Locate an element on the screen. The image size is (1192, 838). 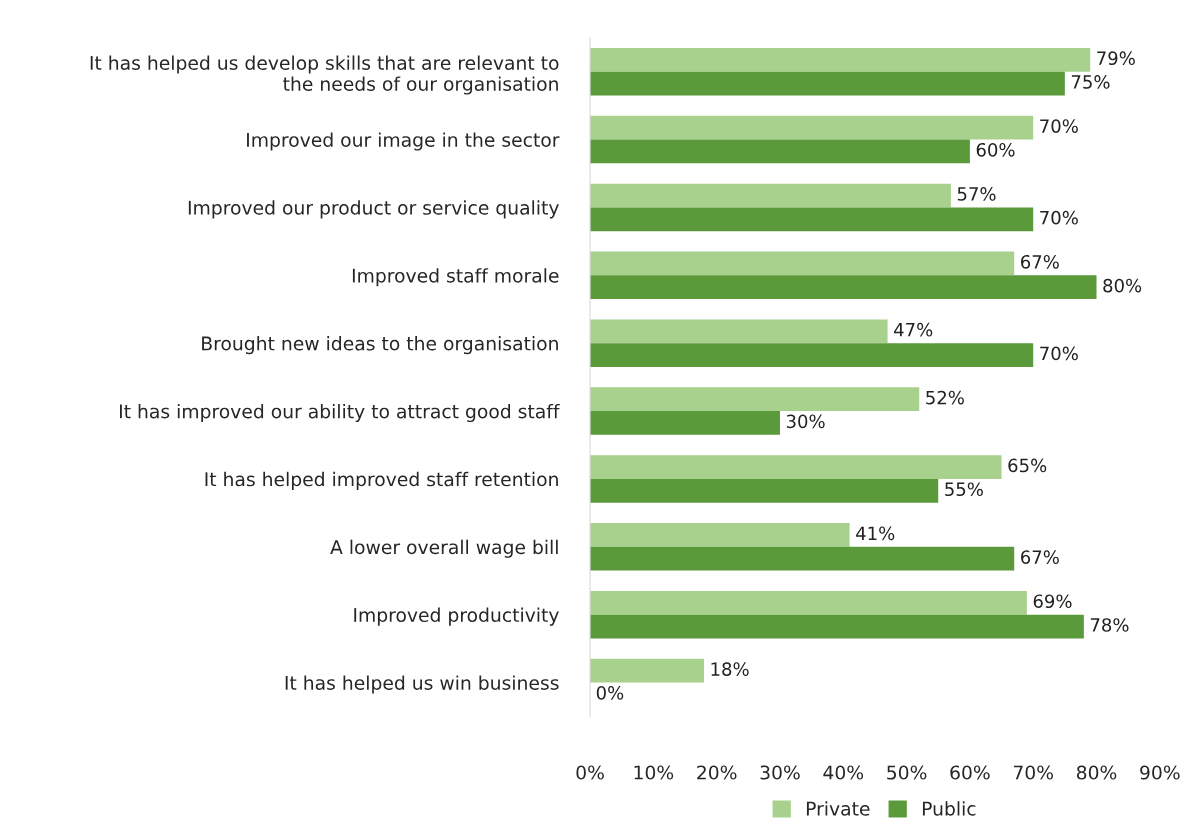
y-tick-label: Improved staff morale is located at coordinates (455, 277).